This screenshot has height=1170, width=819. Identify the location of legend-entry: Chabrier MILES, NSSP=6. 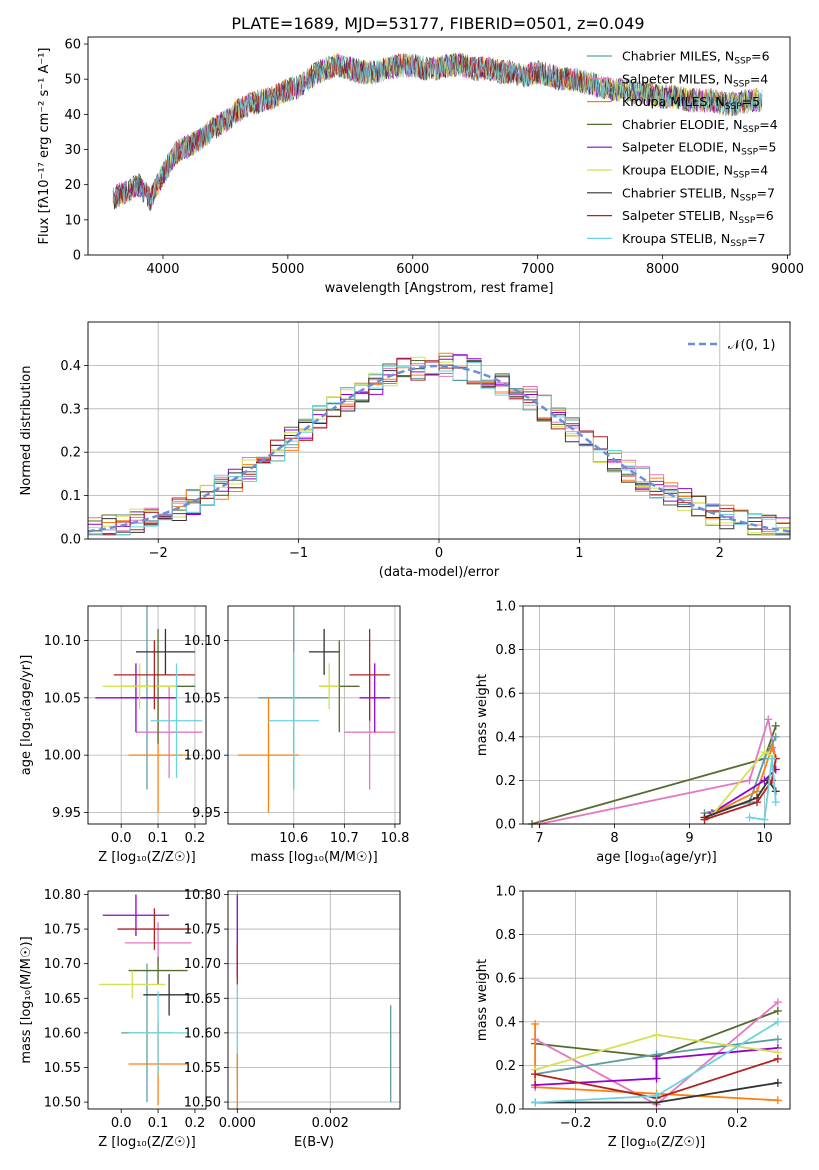
(696, 58).